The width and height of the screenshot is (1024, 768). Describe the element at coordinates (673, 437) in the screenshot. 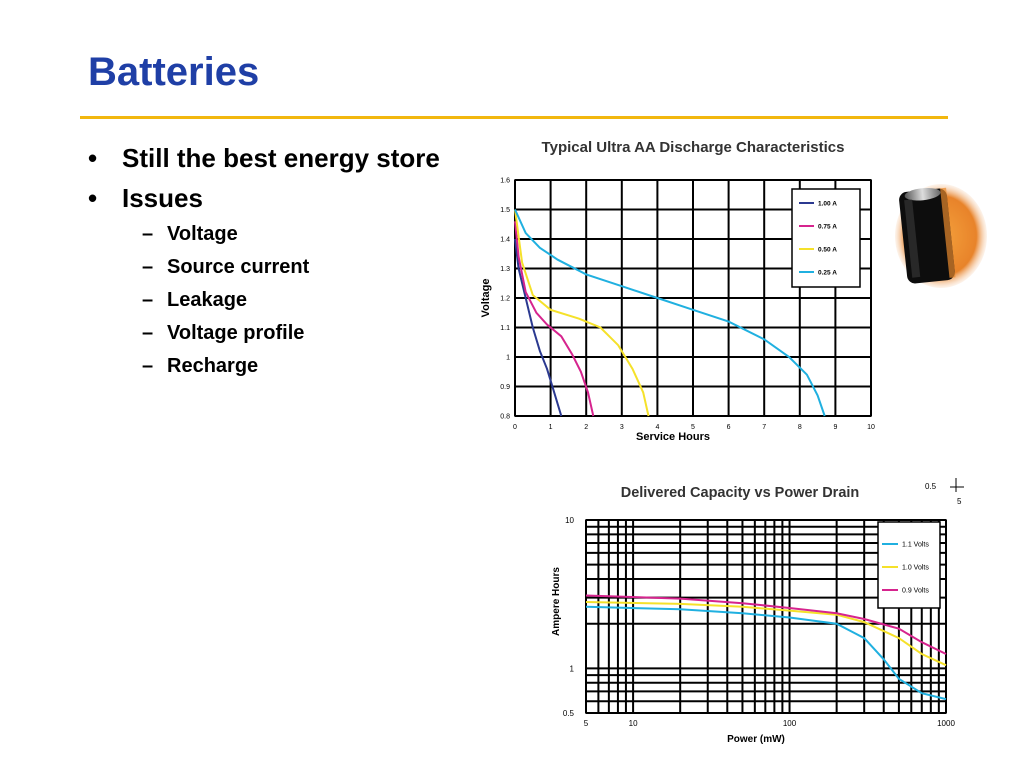

I see `x-axis-label: Service Hours` at that location.